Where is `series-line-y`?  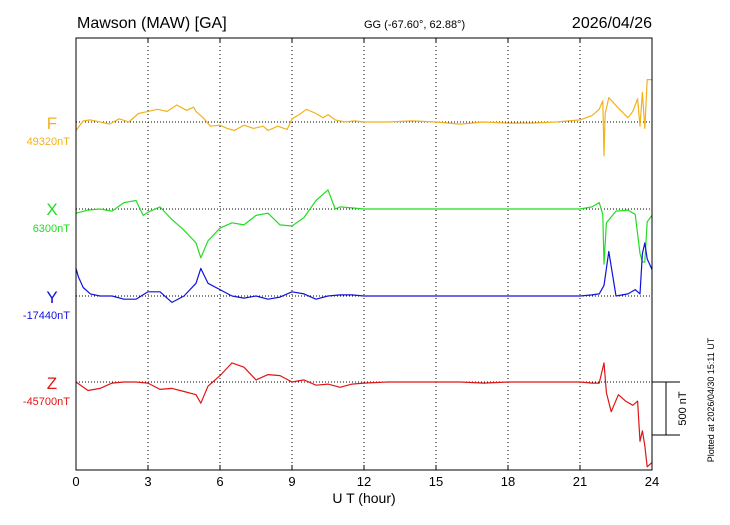 series-line-y is located at coordinates (364, 272).